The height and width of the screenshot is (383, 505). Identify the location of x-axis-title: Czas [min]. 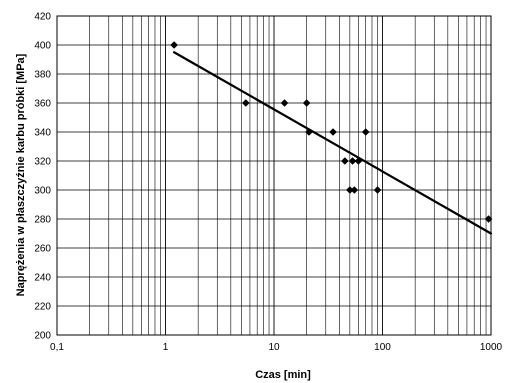
(283, 375).